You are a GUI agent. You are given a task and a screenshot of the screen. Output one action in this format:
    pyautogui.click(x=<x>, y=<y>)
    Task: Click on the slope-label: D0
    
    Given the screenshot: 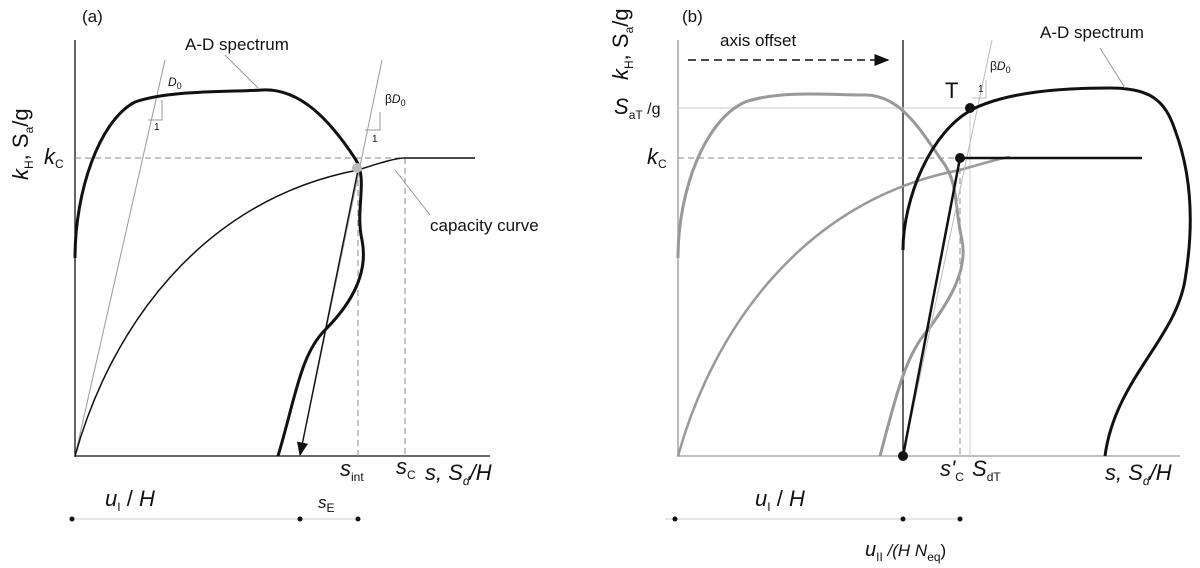 What is the action you would take?
    pyautogui.click(x=175, y=83)
    